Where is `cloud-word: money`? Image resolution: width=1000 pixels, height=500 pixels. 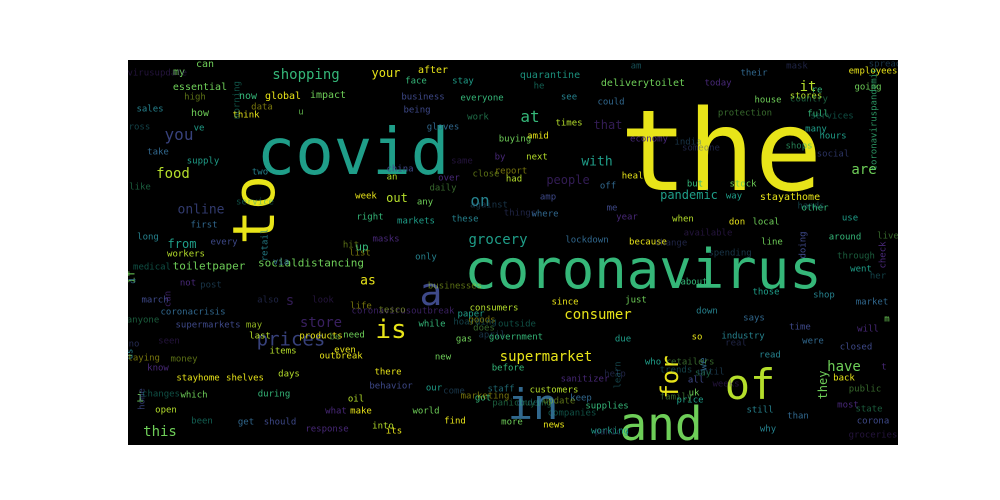 cloud-word: money is located at coordinates (184, 359).